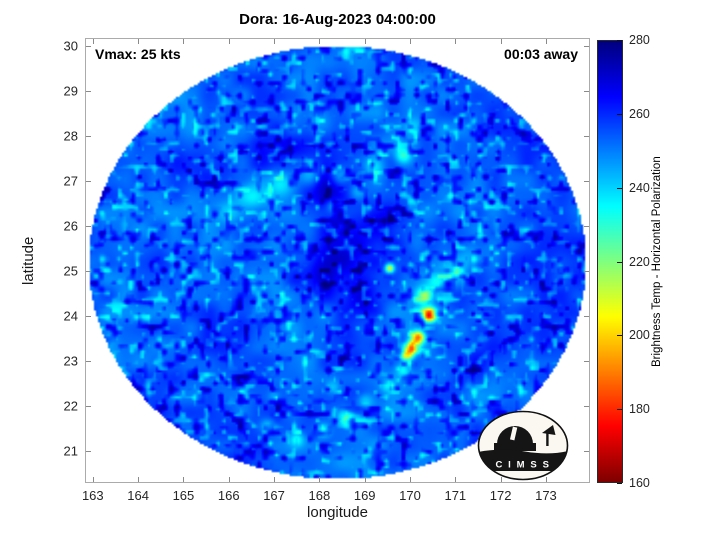 The width and height of the screenshot is (720, 540). What do you see at coordinates (70, 91) in the screenshot?
I see `y-tick-label: 29` at bounding box center [70, 91].